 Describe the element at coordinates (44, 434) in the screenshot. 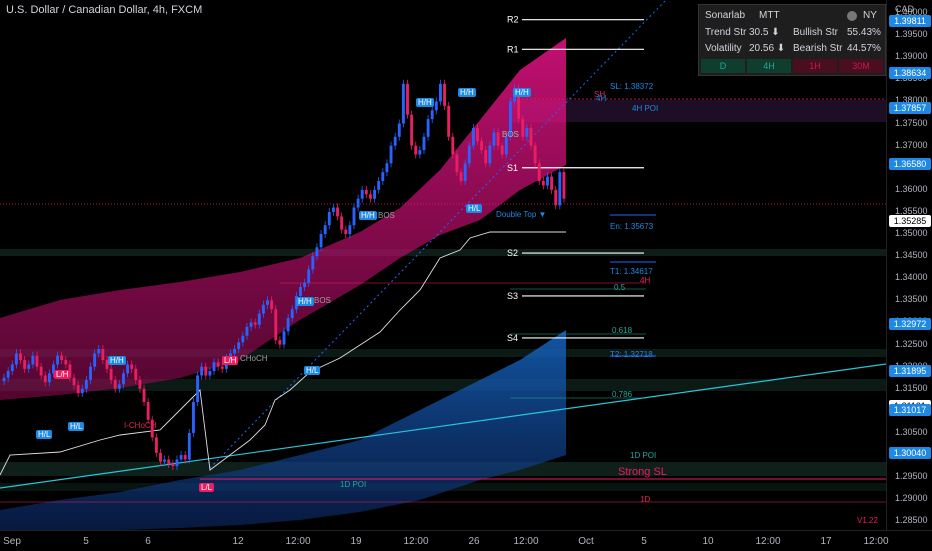

I see `chart-annotation: H/L` at that location.